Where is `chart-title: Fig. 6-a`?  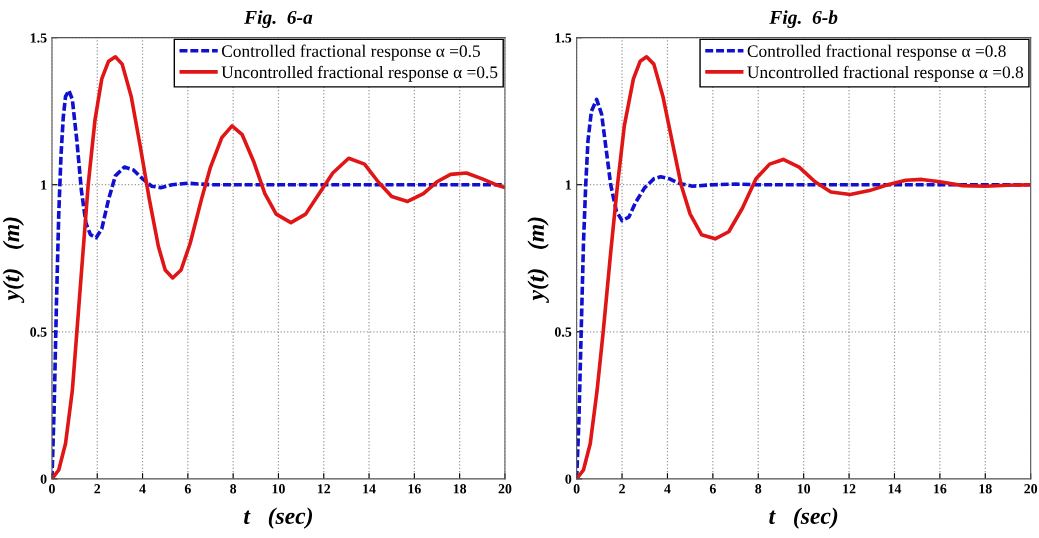 chart-title: Fig. 6-a is located at coordinates (278, 19).